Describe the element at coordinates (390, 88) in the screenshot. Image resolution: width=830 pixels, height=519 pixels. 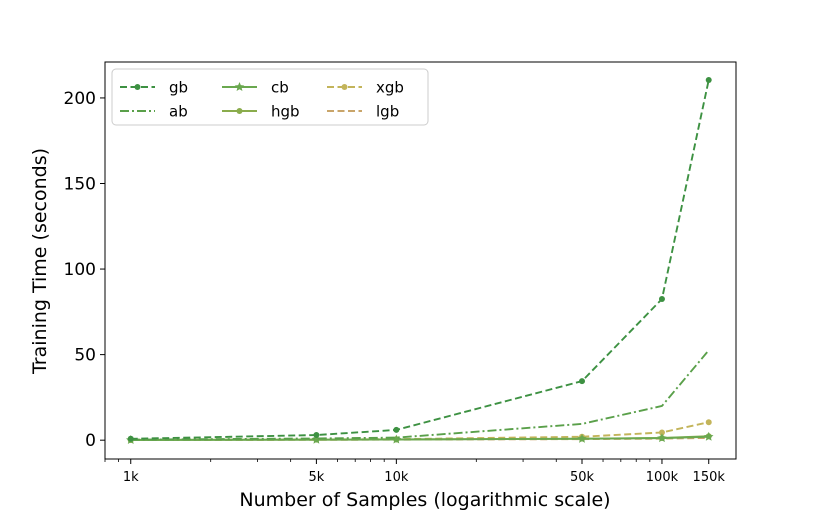
I see `legend-label-xgb: xgb` at that location.